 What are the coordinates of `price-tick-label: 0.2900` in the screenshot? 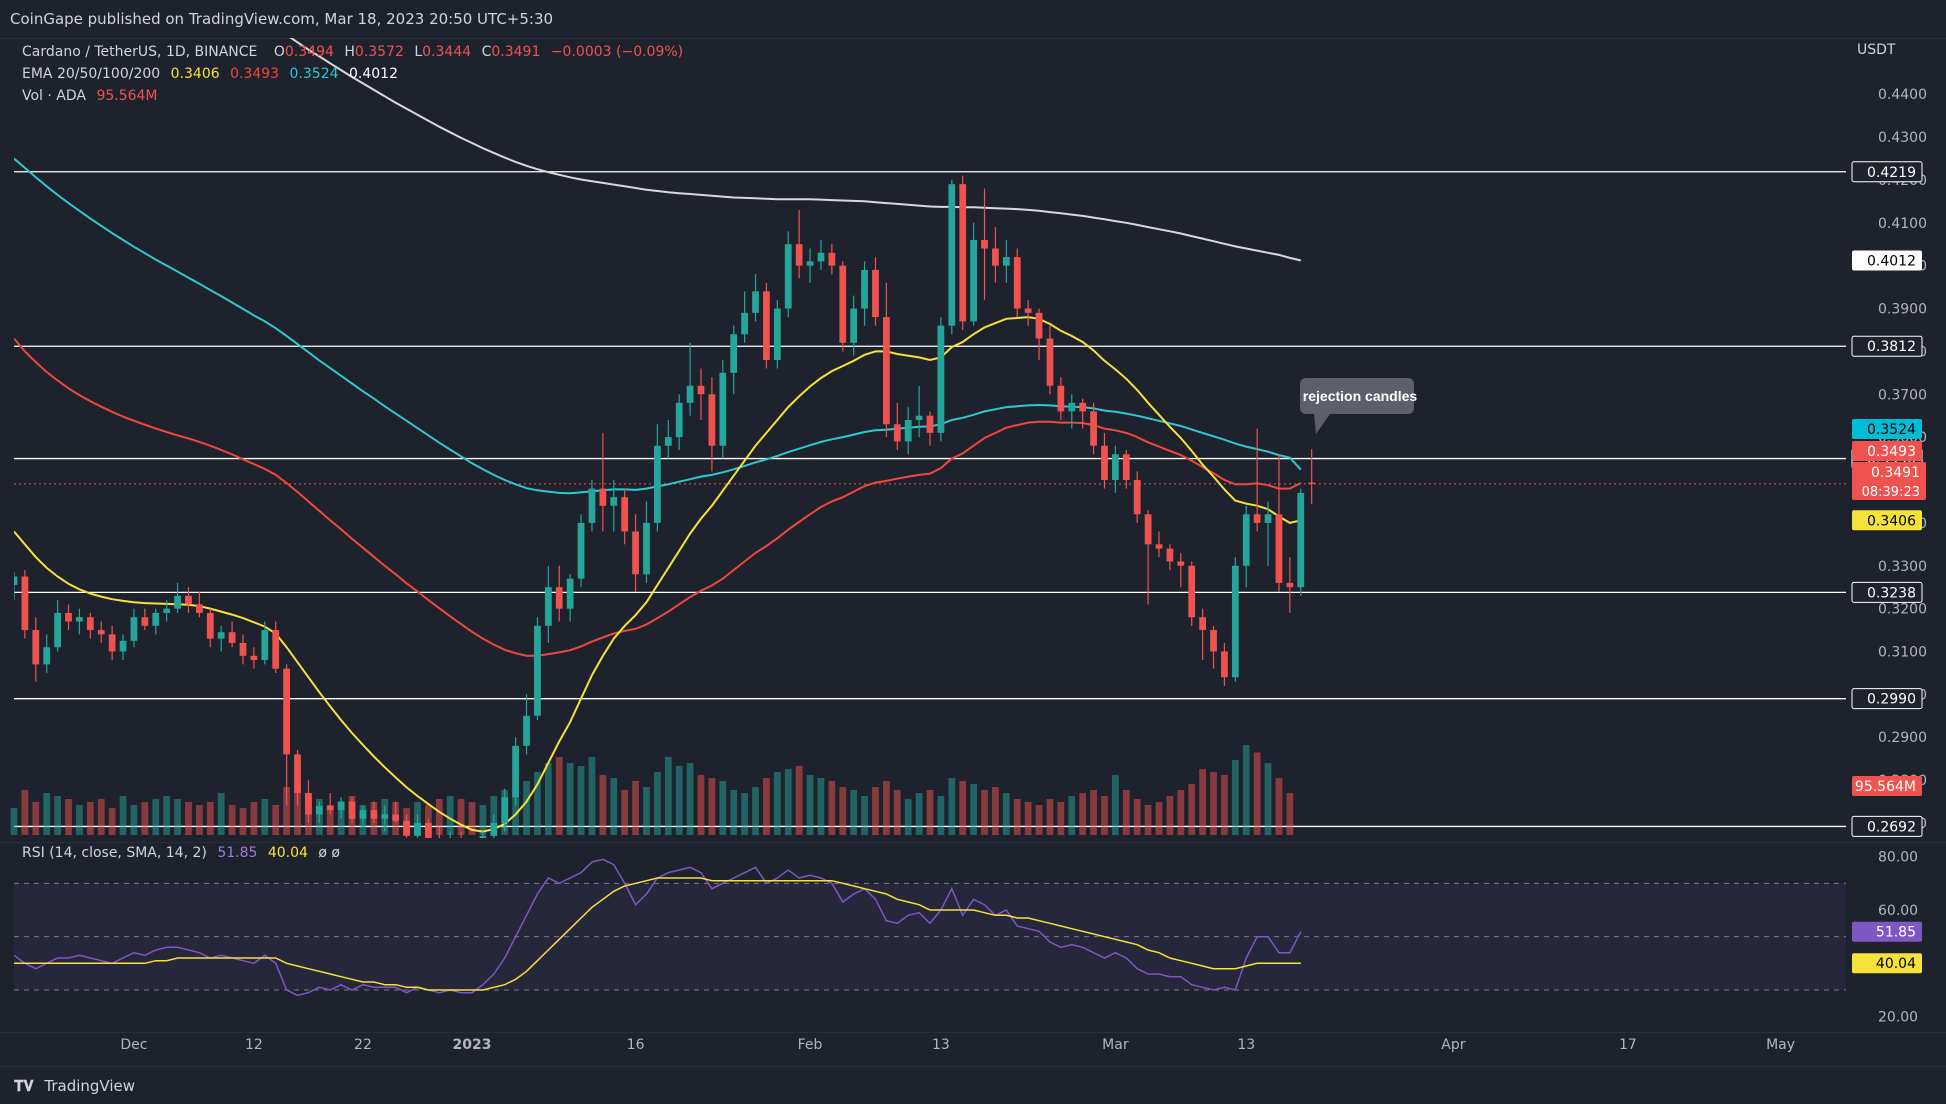 It's located at (1902, 738).